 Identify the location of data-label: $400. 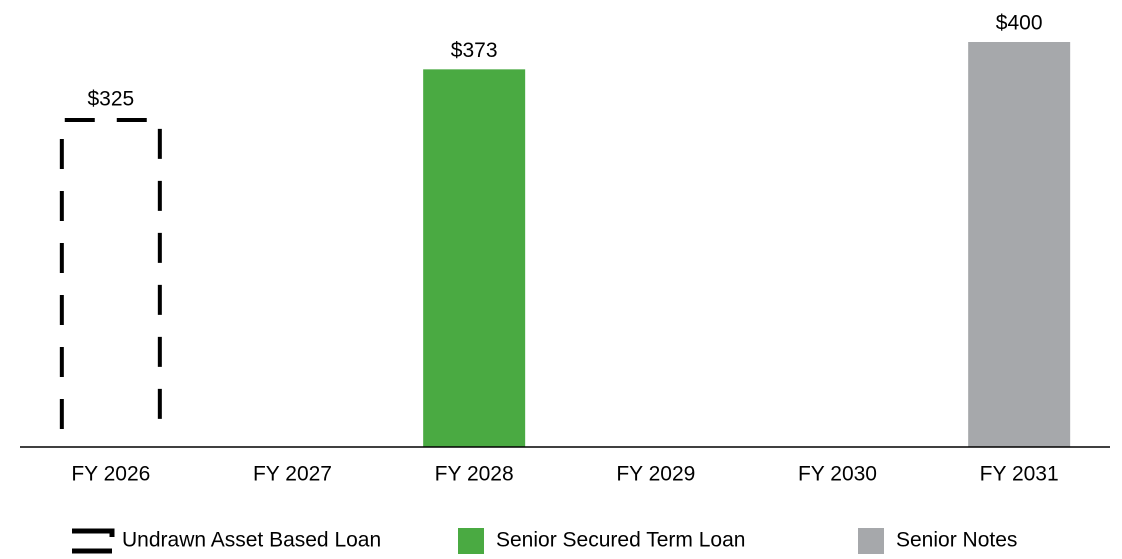
(1019, 23).